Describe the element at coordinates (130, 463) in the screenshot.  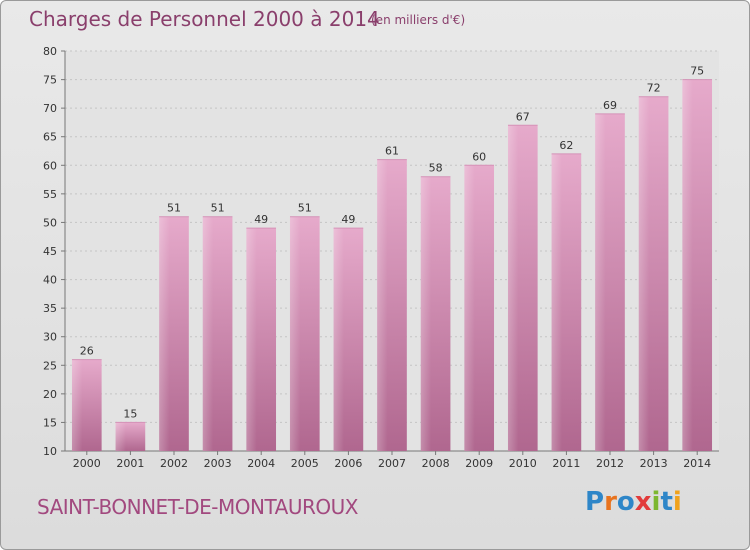
I see `x-tick-label-2001: 2001` at that location.